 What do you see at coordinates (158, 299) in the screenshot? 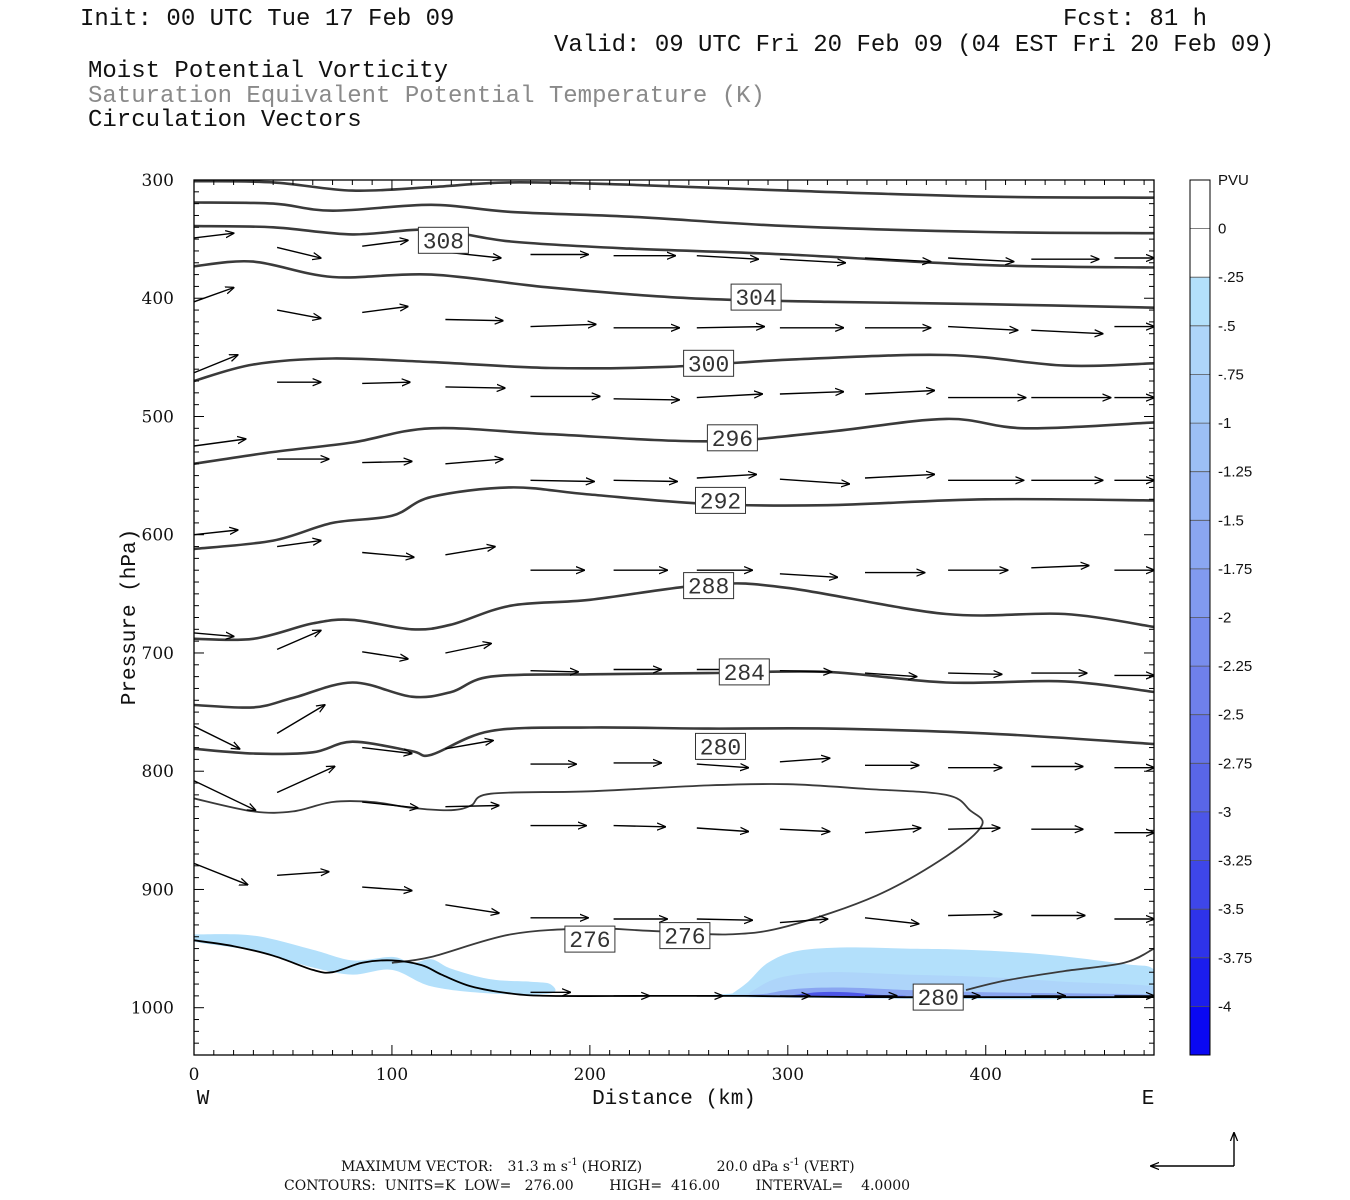
I see `y-tick-label-1: 400` at bounding box center [158, 299].